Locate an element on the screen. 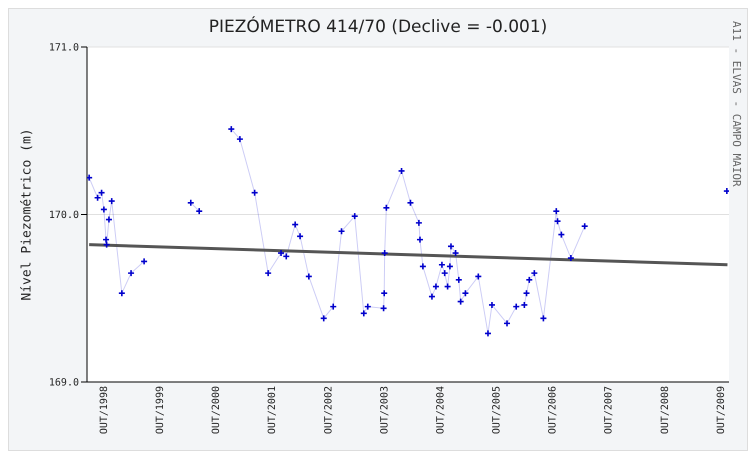 The height and width of the screenshot is (457, 754). x-tick-label: OUT/2005 is located at coordinates (497, 410).